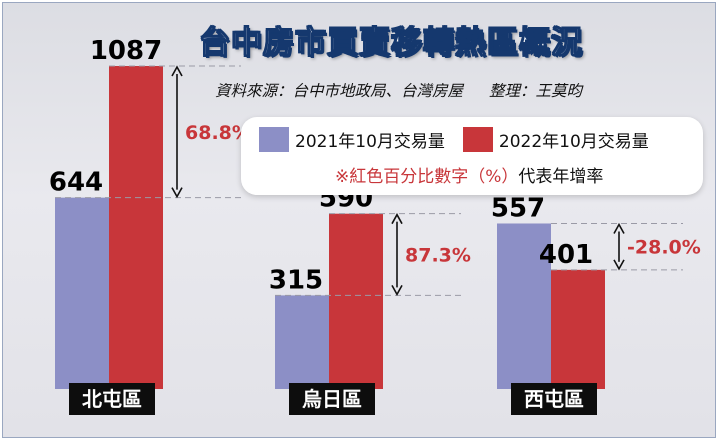 The width and height of the screenshot is (720, 442). Describe the element at coordinates (274, 139) in the screenshot. I see `legend-swatch-2021` at that location.